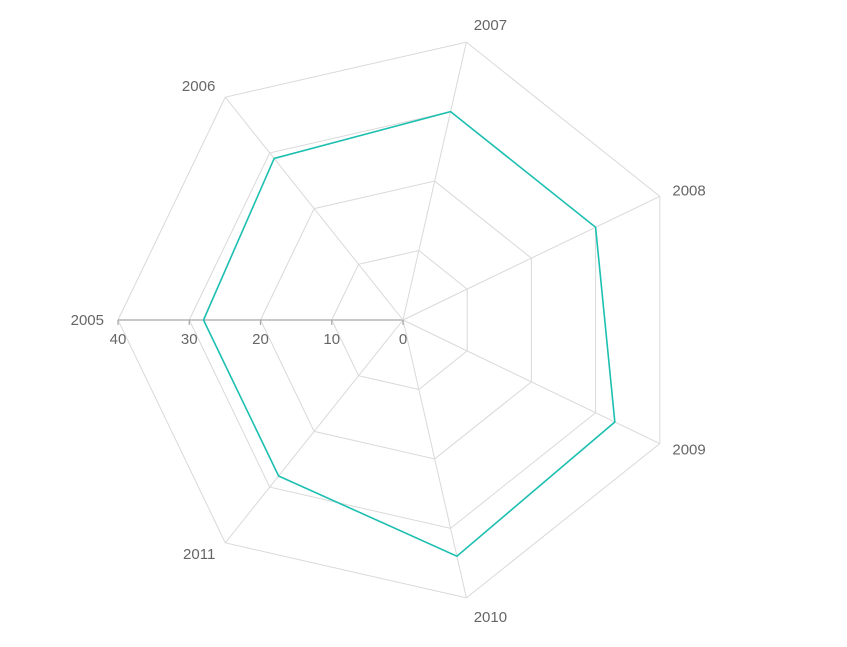 Image resolution: width=847 pixels, height=647 pixels. What do you see at coordinates (490, 617) in the screenshot?
I see `category-label-2010: 2010` at bounding box center [490, 617].